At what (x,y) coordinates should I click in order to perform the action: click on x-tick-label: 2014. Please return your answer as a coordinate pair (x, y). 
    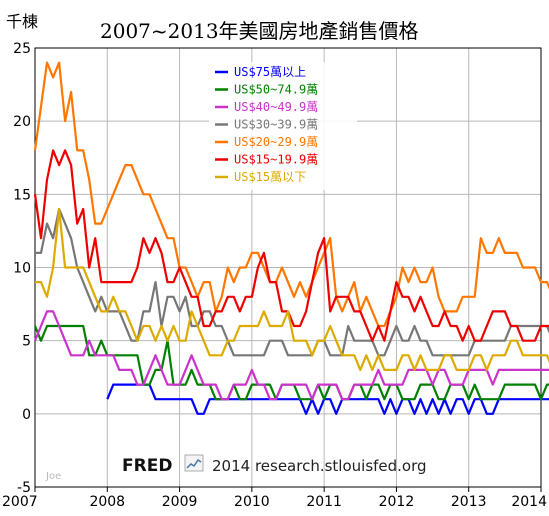
    Looking at the image, I should click on (529, 502).